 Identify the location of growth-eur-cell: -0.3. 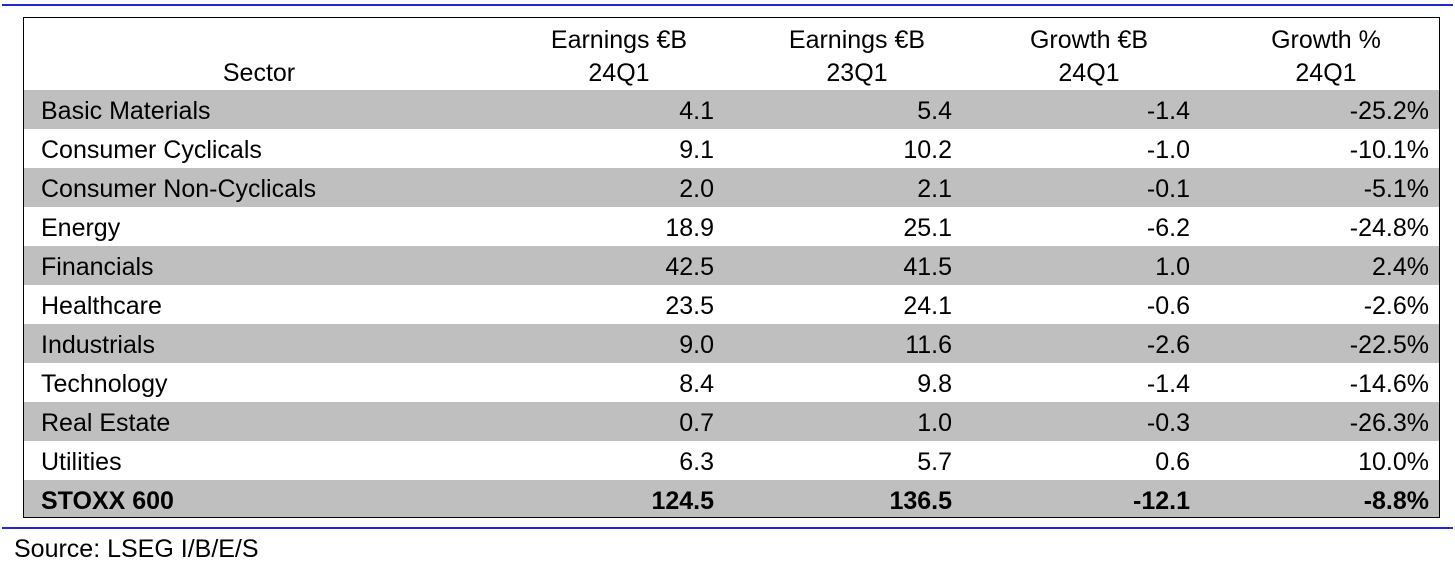
(1168, 423).